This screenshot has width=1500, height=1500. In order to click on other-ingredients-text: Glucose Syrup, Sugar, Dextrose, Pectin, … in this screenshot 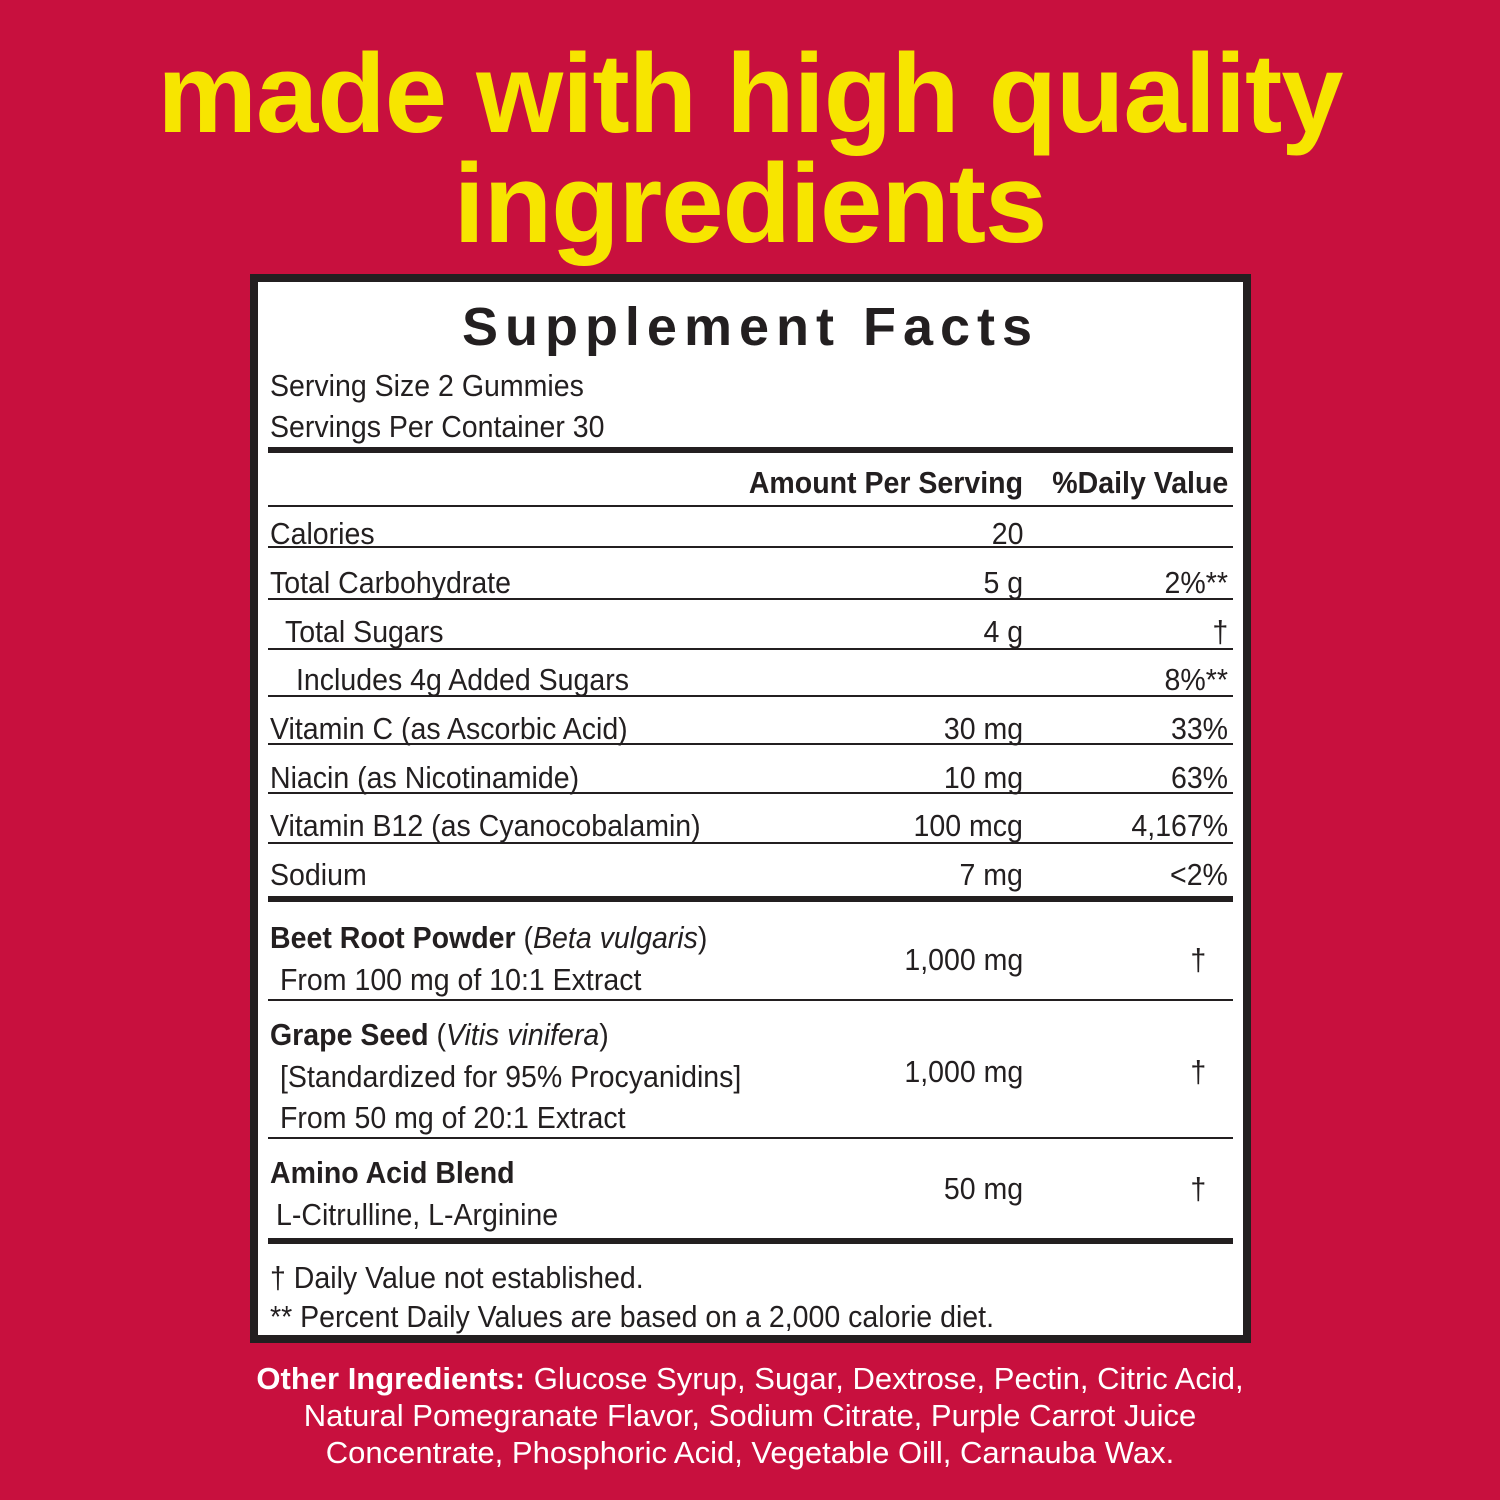, I will do `click(773, 1415)`.